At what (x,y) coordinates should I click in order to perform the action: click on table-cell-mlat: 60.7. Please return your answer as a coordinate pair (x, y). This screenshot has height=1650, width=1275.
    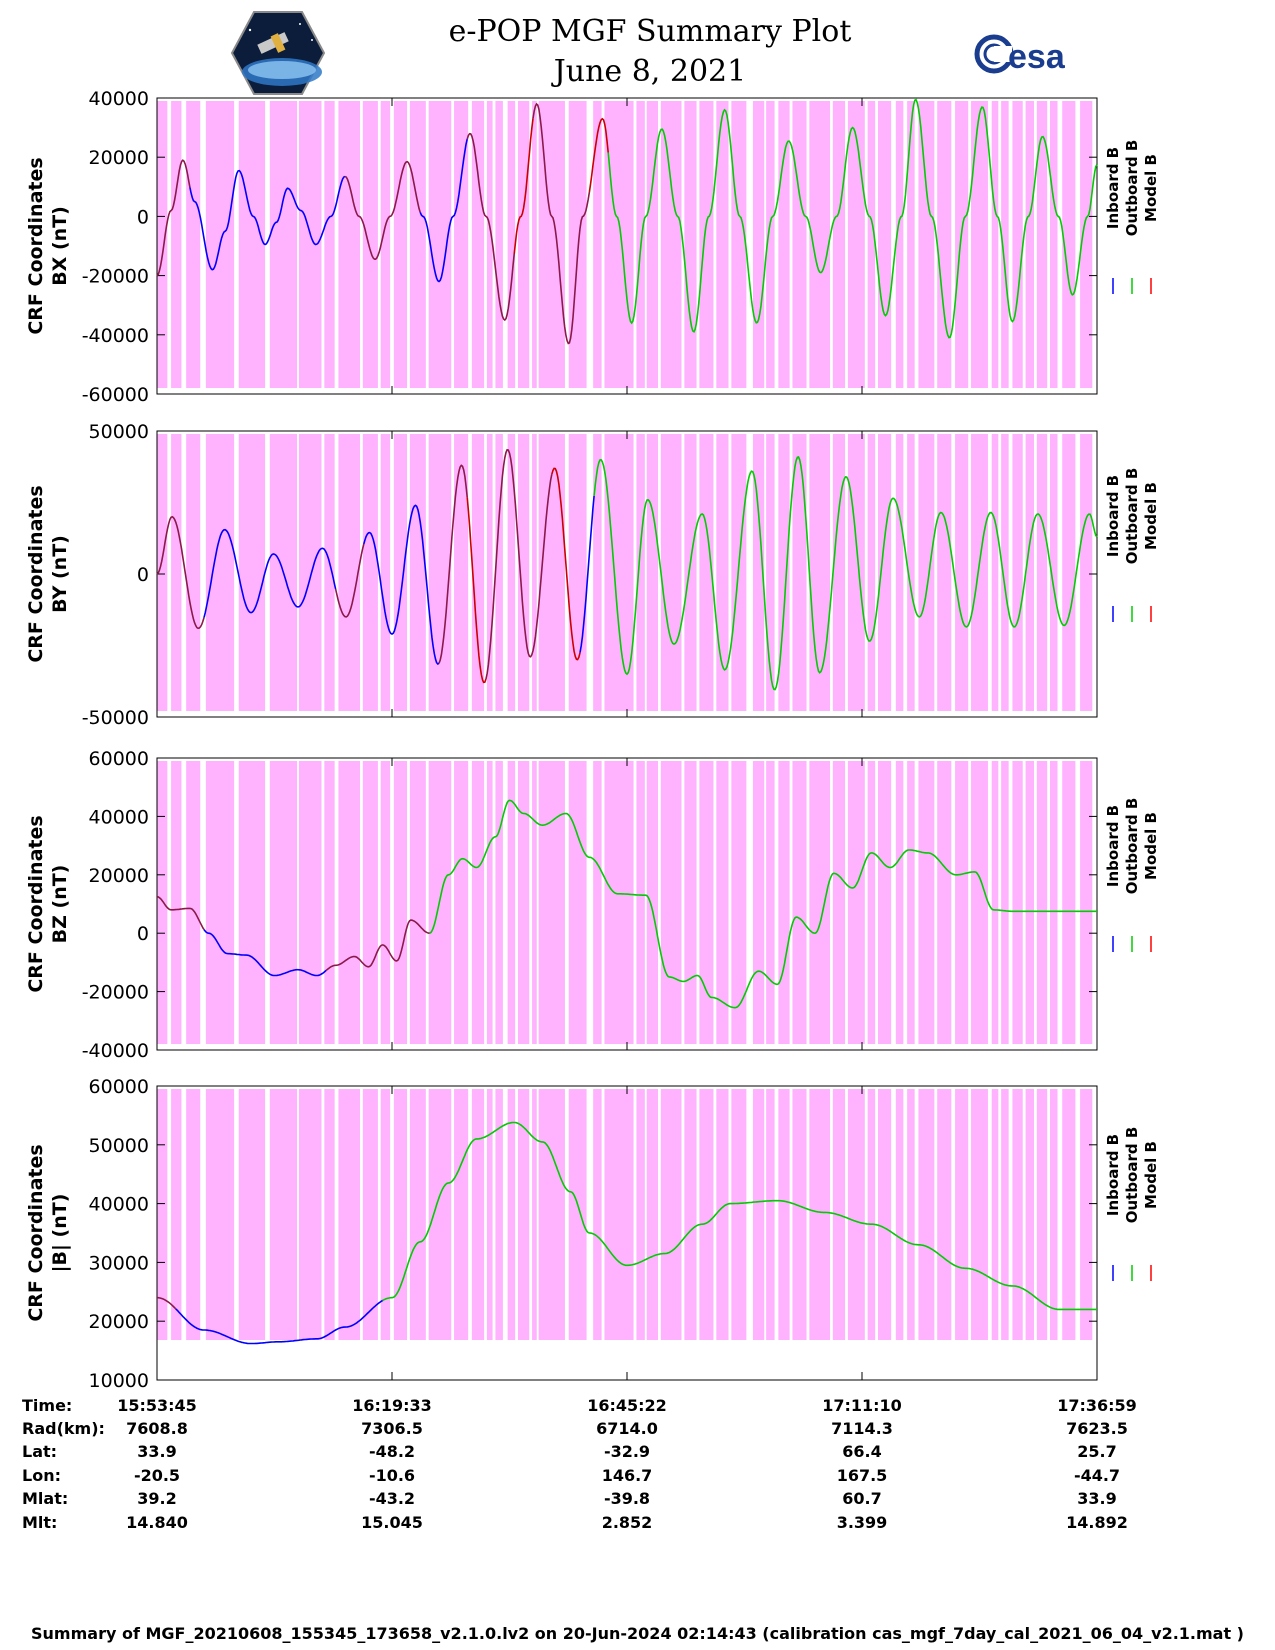
    Looking at the image, I should click on (862, 1498).